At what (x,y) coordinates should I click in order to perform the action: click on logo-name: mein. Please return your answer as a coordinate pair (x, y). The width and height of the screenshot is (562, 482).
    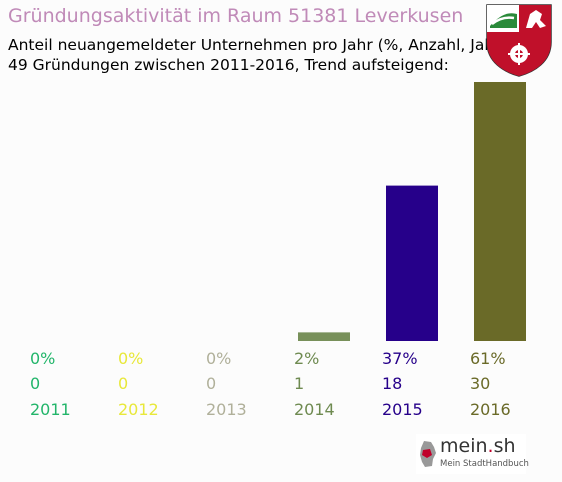
    Looking at the image, I should click on (464, 446).